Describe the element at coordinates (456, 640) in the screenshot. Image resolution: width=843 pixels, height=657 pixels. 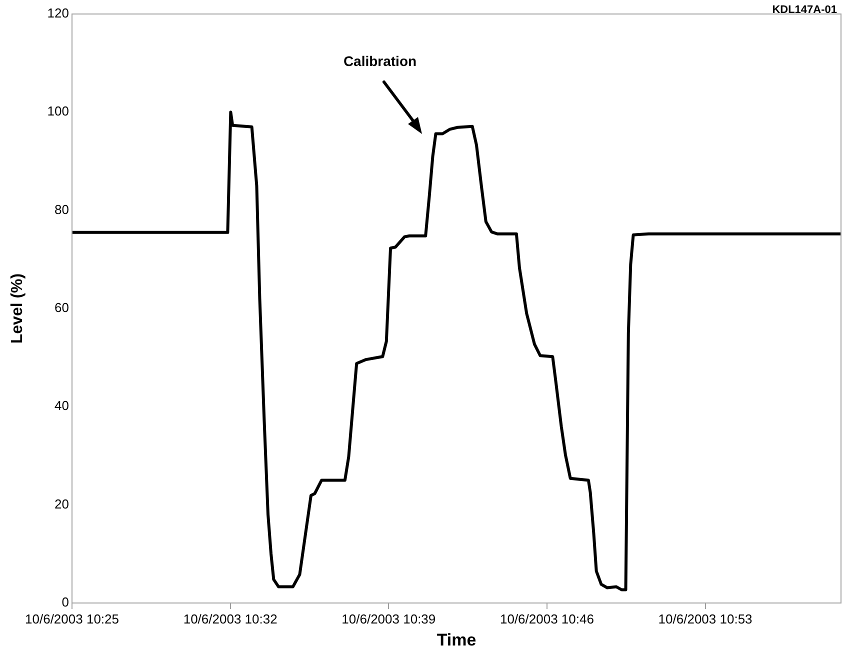
I see `x-axis-title: Time` at that location.